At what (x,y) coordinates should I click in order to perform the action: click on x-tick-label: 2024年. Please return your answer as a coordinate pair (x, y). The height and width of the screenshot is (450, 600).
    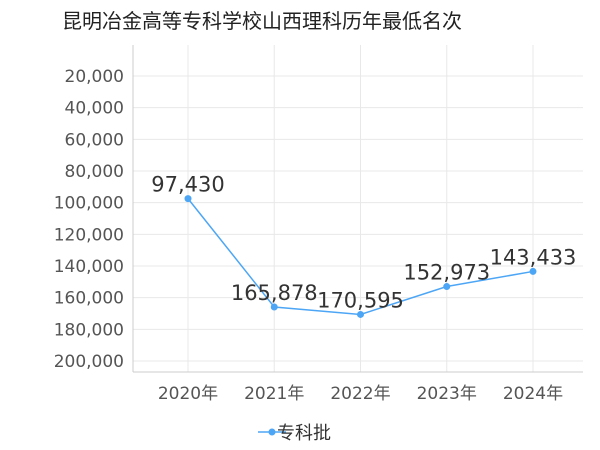
    Looking at the image, I should click on (533, 394).